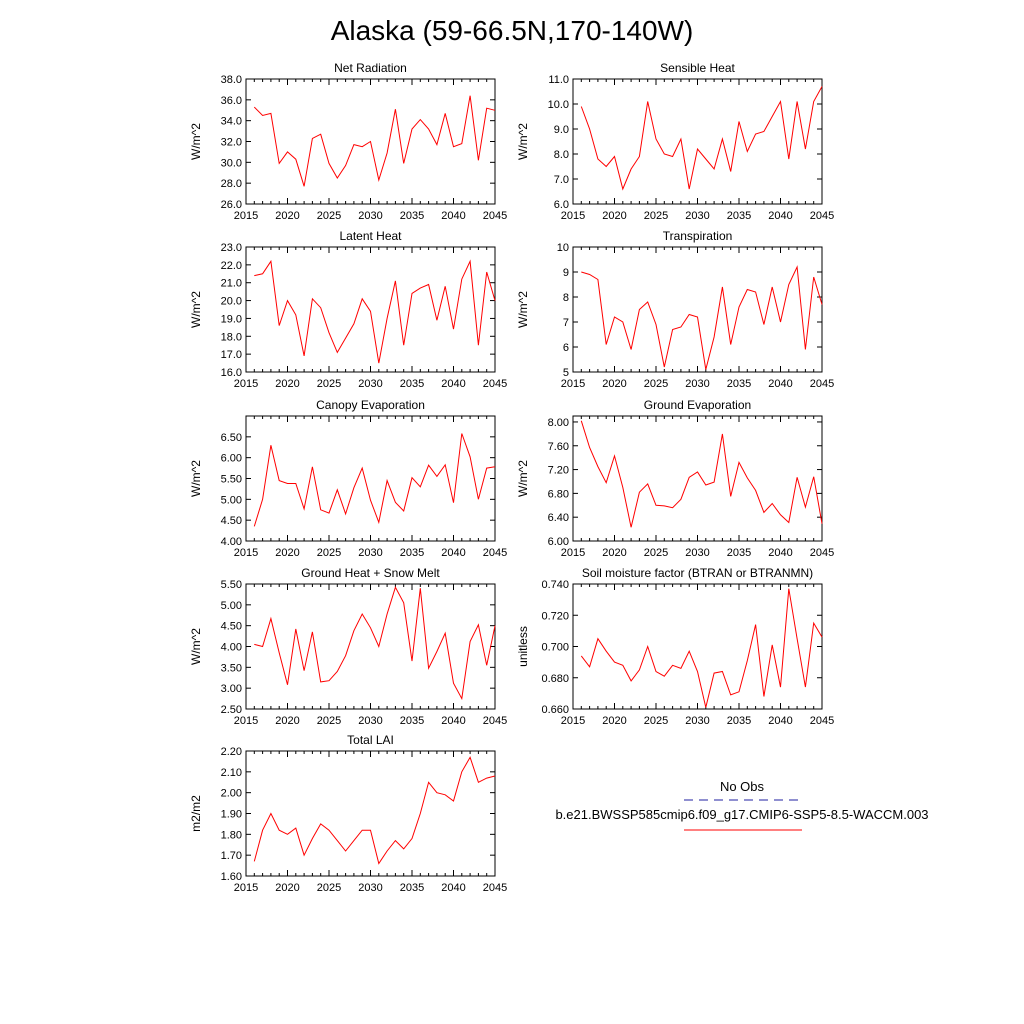 The image size is (1024, 1024). Describe the element at coordinates (370, 405) in the screenshot. I see `panel-title: Canopy Evaporation` at that location.